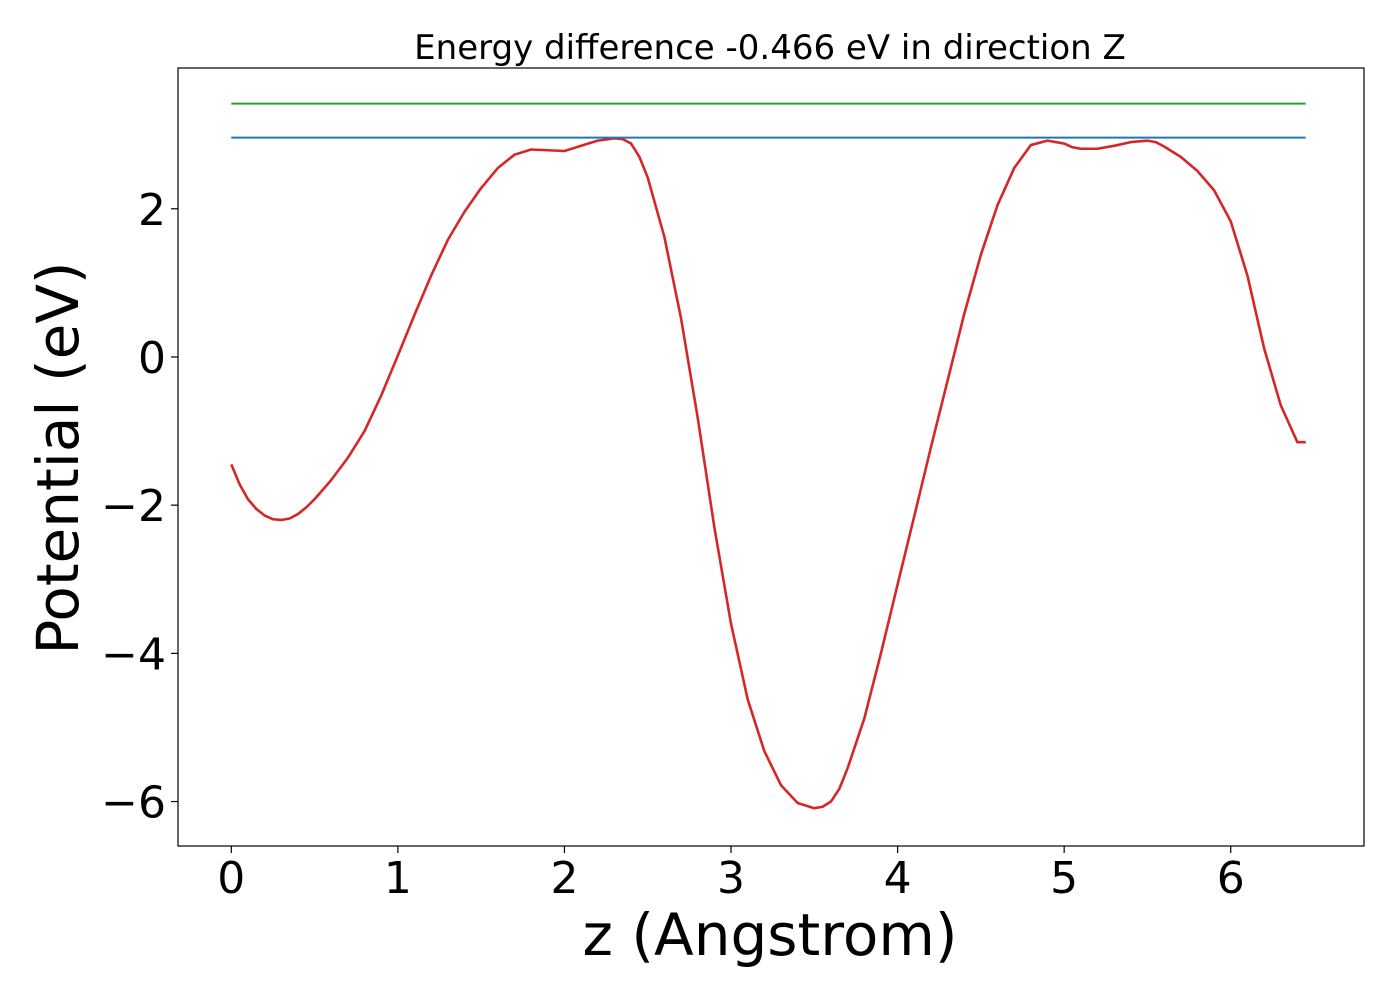 The image size is (1400, 1000). I want to click on x-tick-label: 3, so click(731, 878).